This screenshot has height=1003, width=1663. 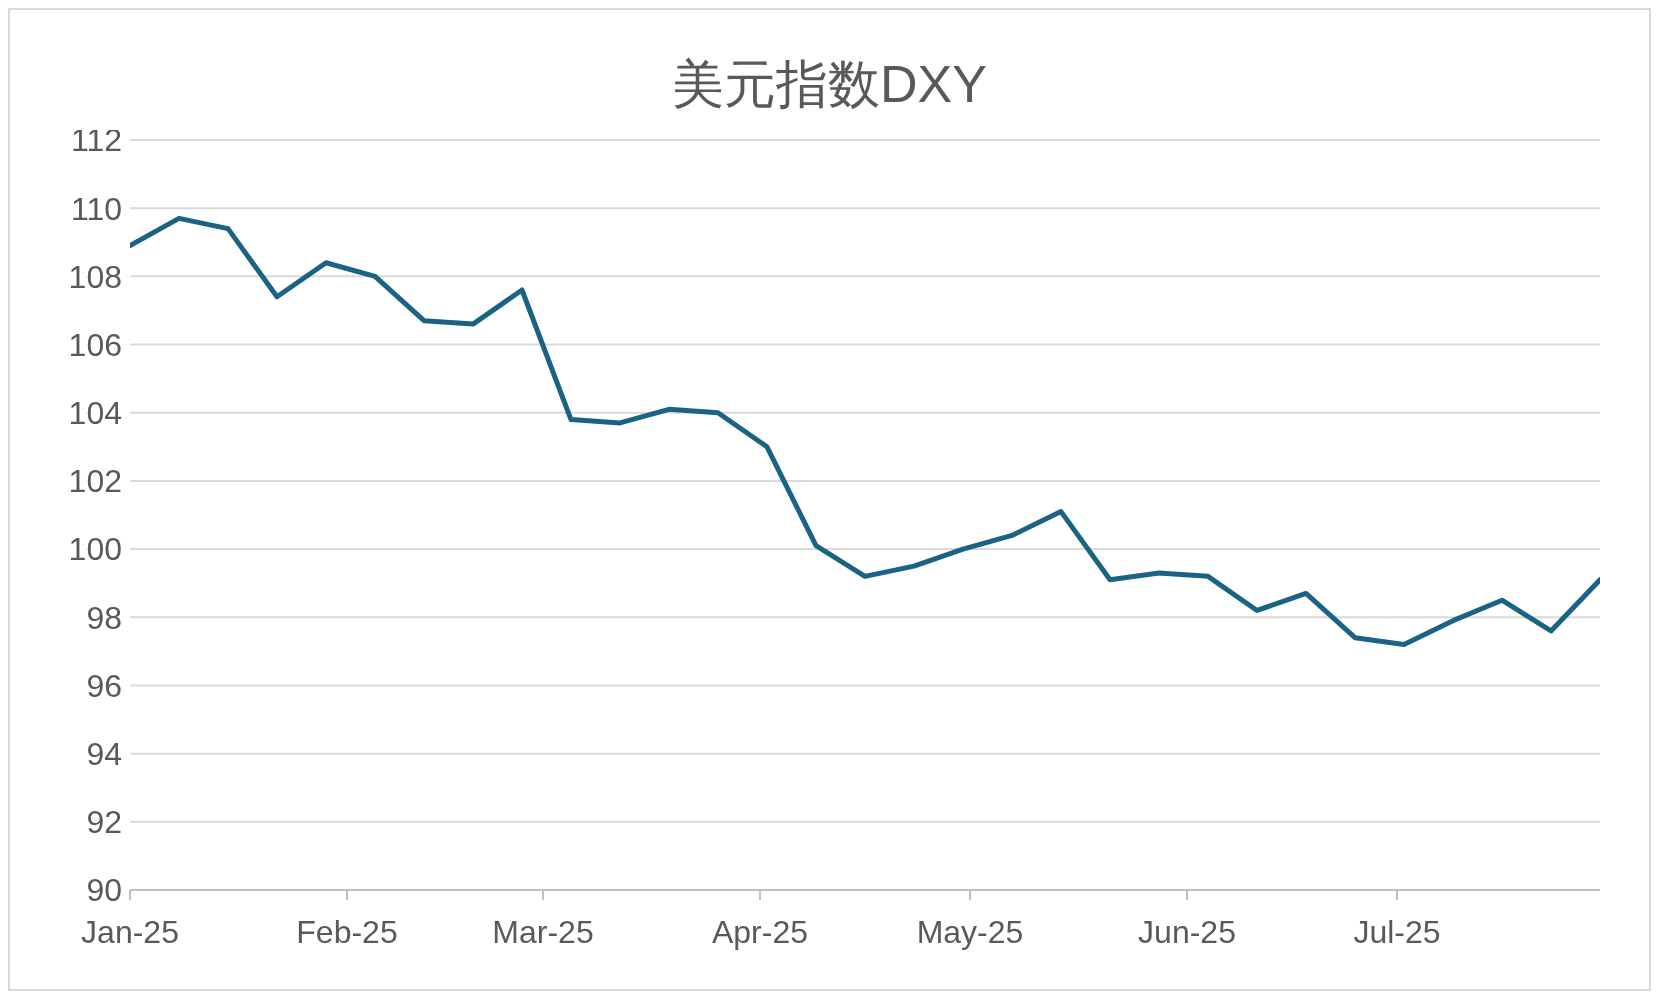 What do you see at coordinates (104, 754) in the screenshot?
I see `y-tick-label: 94` at bounding box center [104, 754].